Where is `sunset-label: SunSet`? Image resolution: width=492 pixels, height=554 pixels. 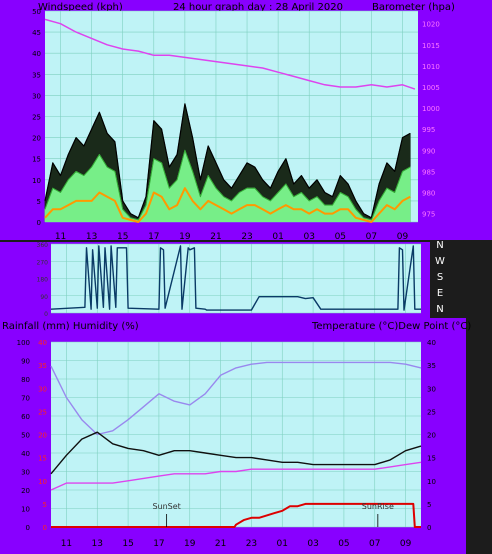
sunset-label: SunSet is located at coordinates (166, 506).